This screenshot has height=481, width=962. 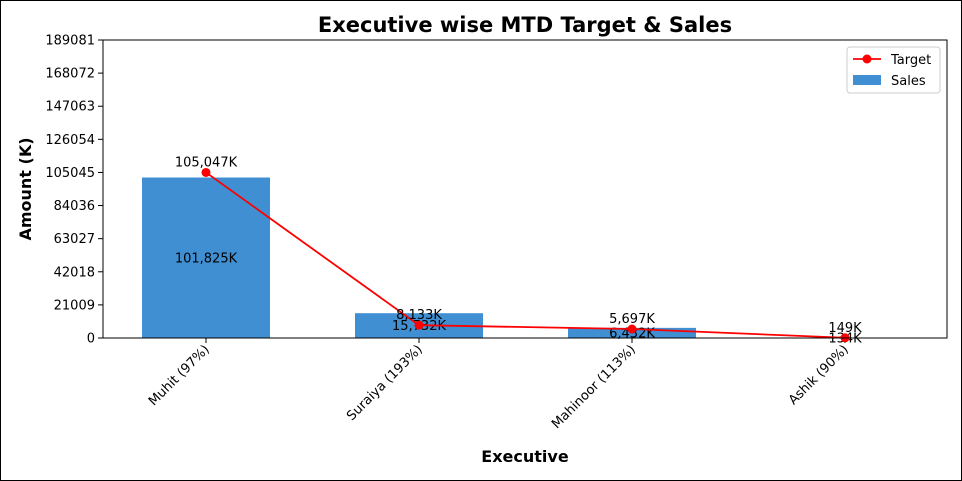 I want to click on y-tick-label: 126054, so click(x=70, y=140).